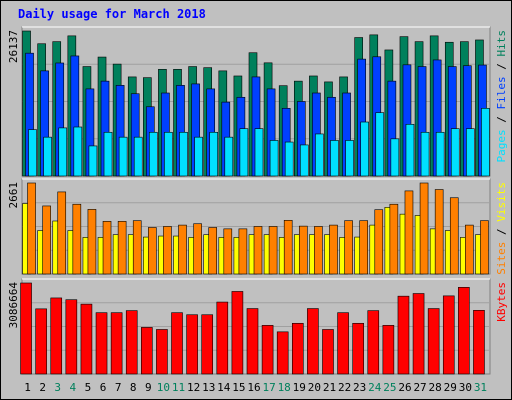 This screenshot has width=512, height=400. What do you see at coordinates (404, 387) in the screenshot?
I see `x-tick-label-day-26: 26` at bounding box center [404, 387].